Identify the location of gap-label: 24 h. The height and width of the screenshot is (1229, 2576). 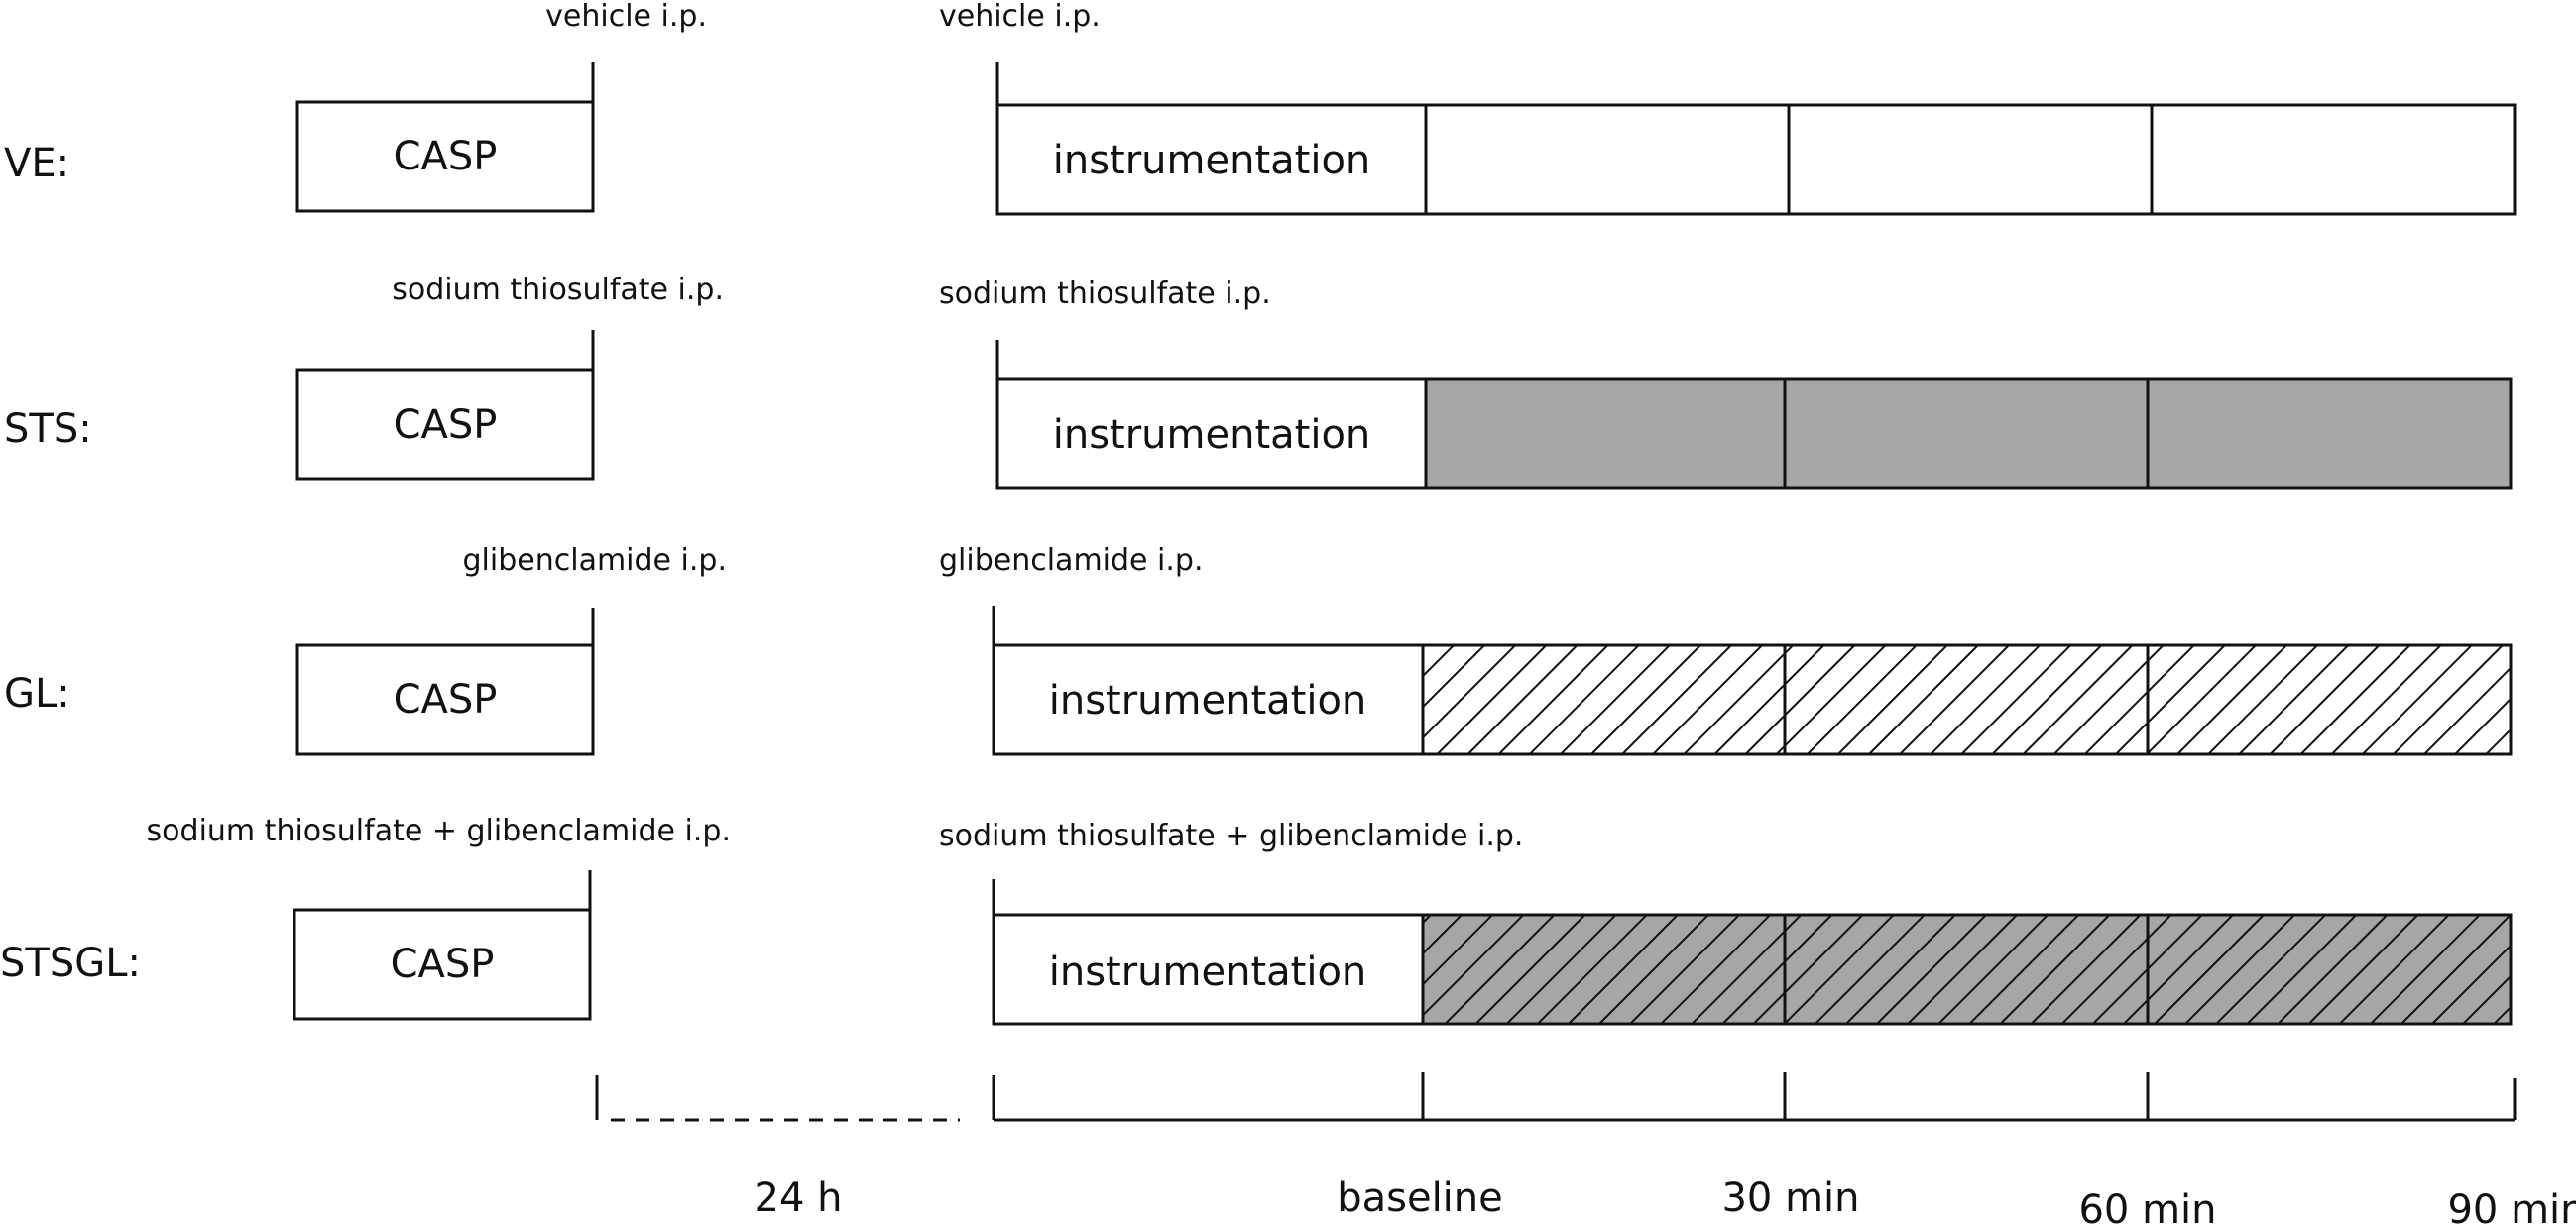
(799, 1198).